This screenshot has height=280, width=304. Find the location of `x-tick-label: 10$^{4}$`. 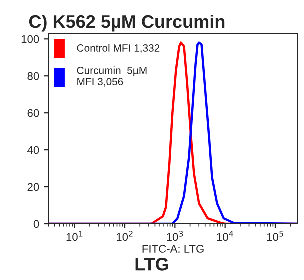

x-tick-label: 10$^{4}$ is located at coordinates (225, 236).